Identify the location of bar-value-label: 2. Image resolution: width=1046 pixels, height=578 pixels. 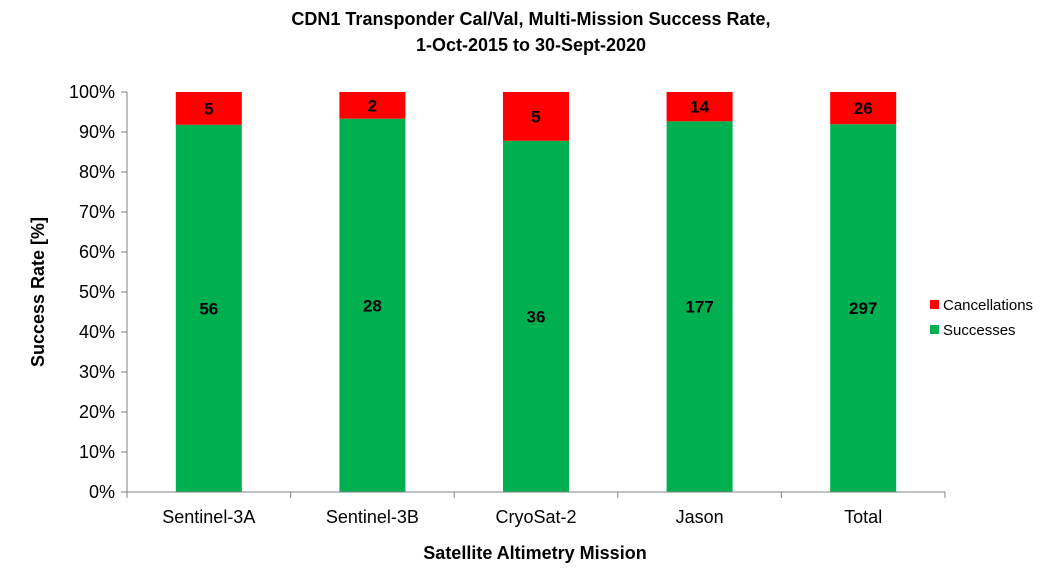
(372, 105).